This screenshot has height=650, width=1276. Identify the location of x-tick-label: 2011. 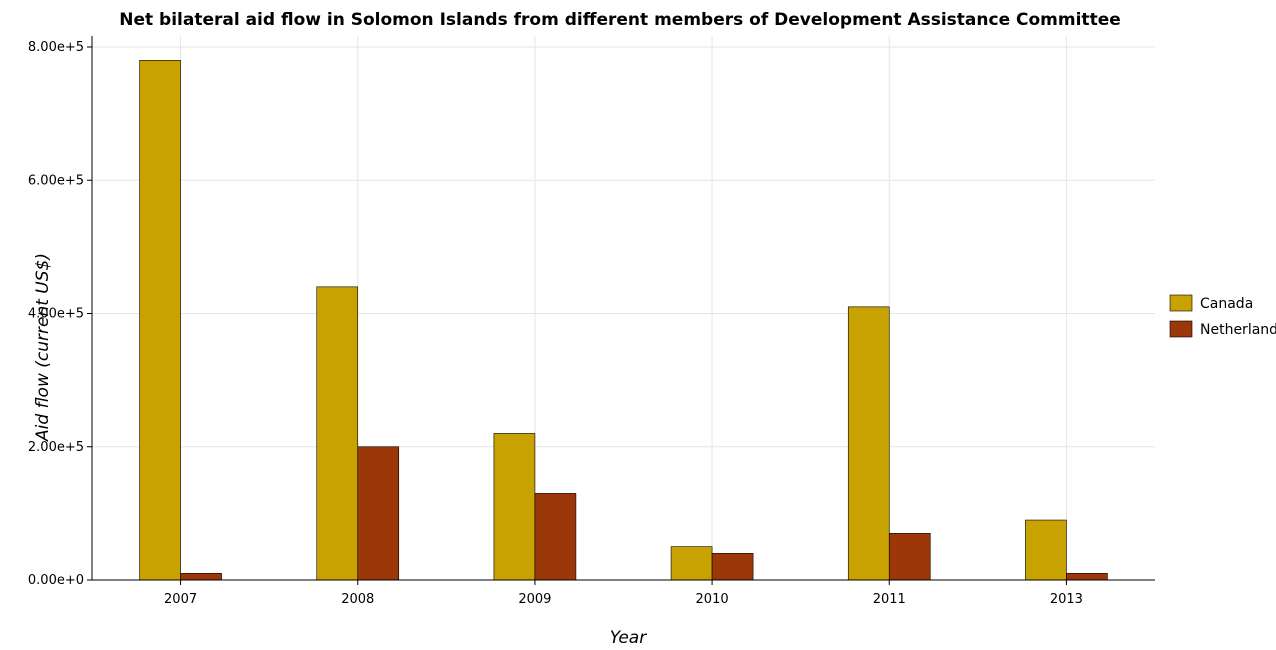
(889, 599).